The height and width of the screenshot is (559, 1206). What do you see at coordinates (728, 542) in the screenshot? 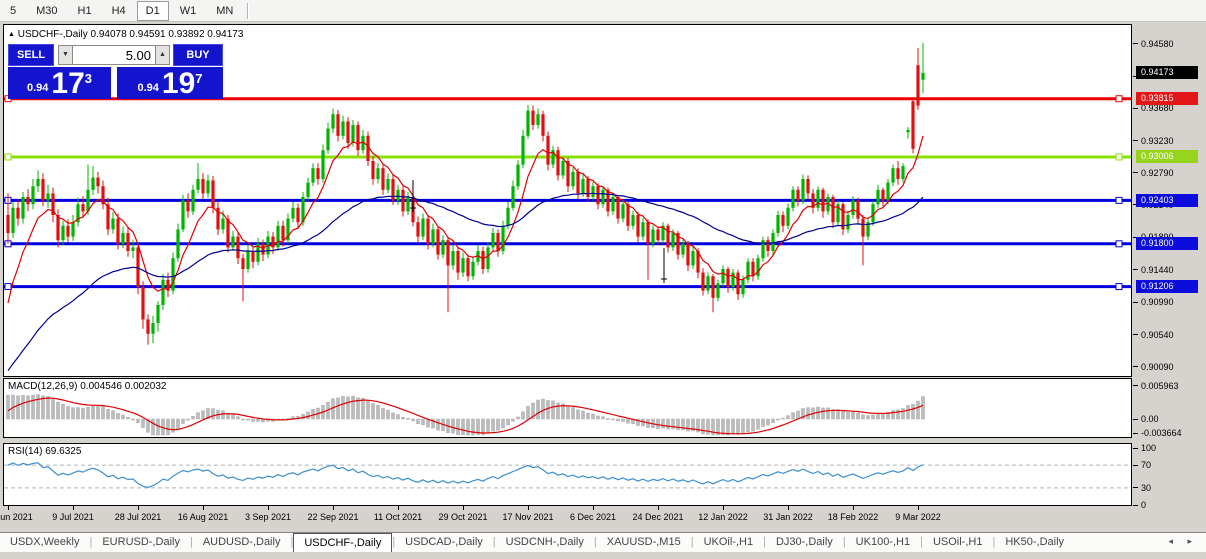
I see `tab-ukoil-h1: UKOil-,H1` at bounding box center [728, 542].